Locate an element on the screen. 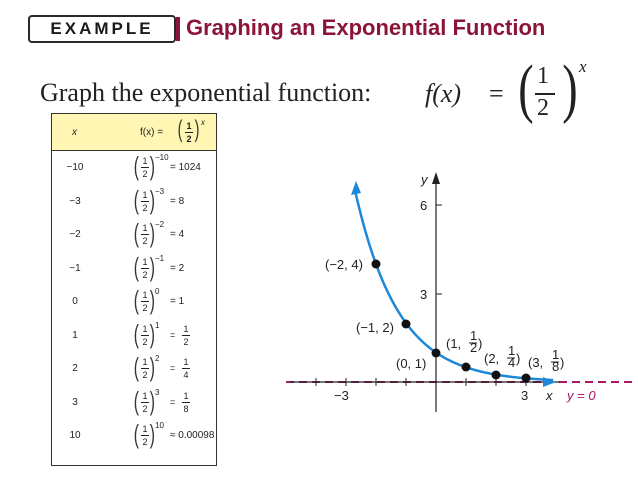  row-exponent: −3 is located at coordinates (160, 191).